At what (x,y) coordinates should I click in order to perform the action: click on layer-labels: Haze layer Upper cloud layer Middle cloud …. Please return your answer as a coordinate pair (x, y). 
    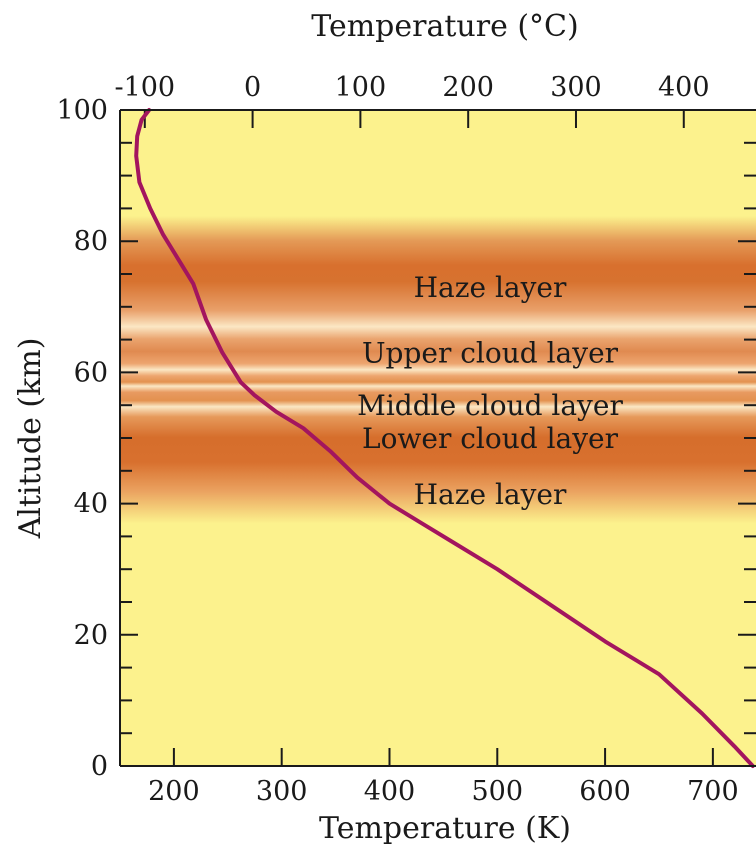
    Looking at the image, I should click on (490, 391).